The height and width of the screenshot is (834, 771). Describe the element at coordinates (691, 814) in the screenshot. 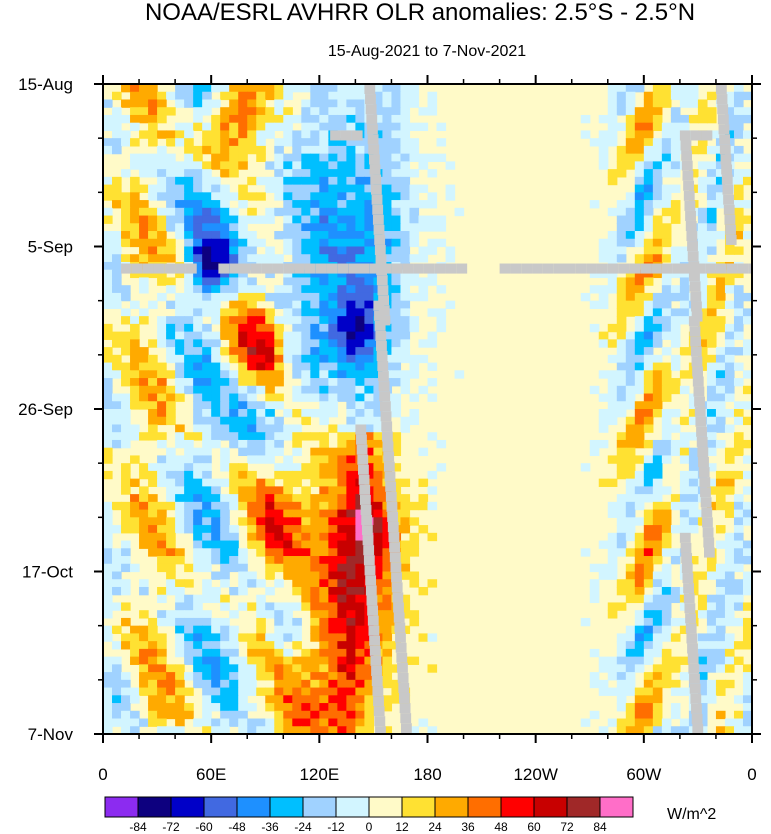

I see `colorbar-units: W/m^2` at that location.